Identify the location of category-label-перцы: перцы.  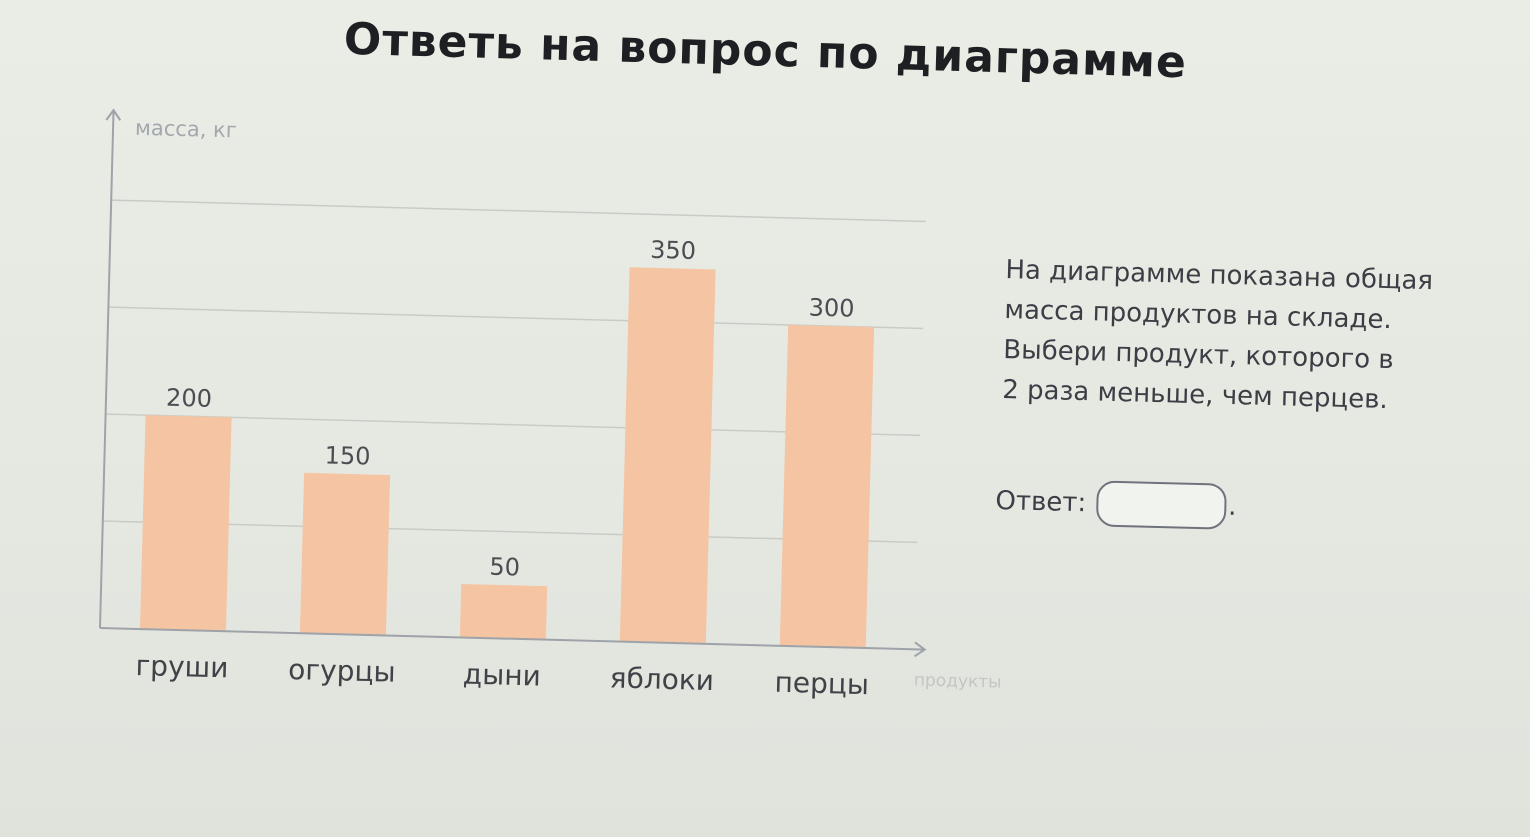
(821, 683).